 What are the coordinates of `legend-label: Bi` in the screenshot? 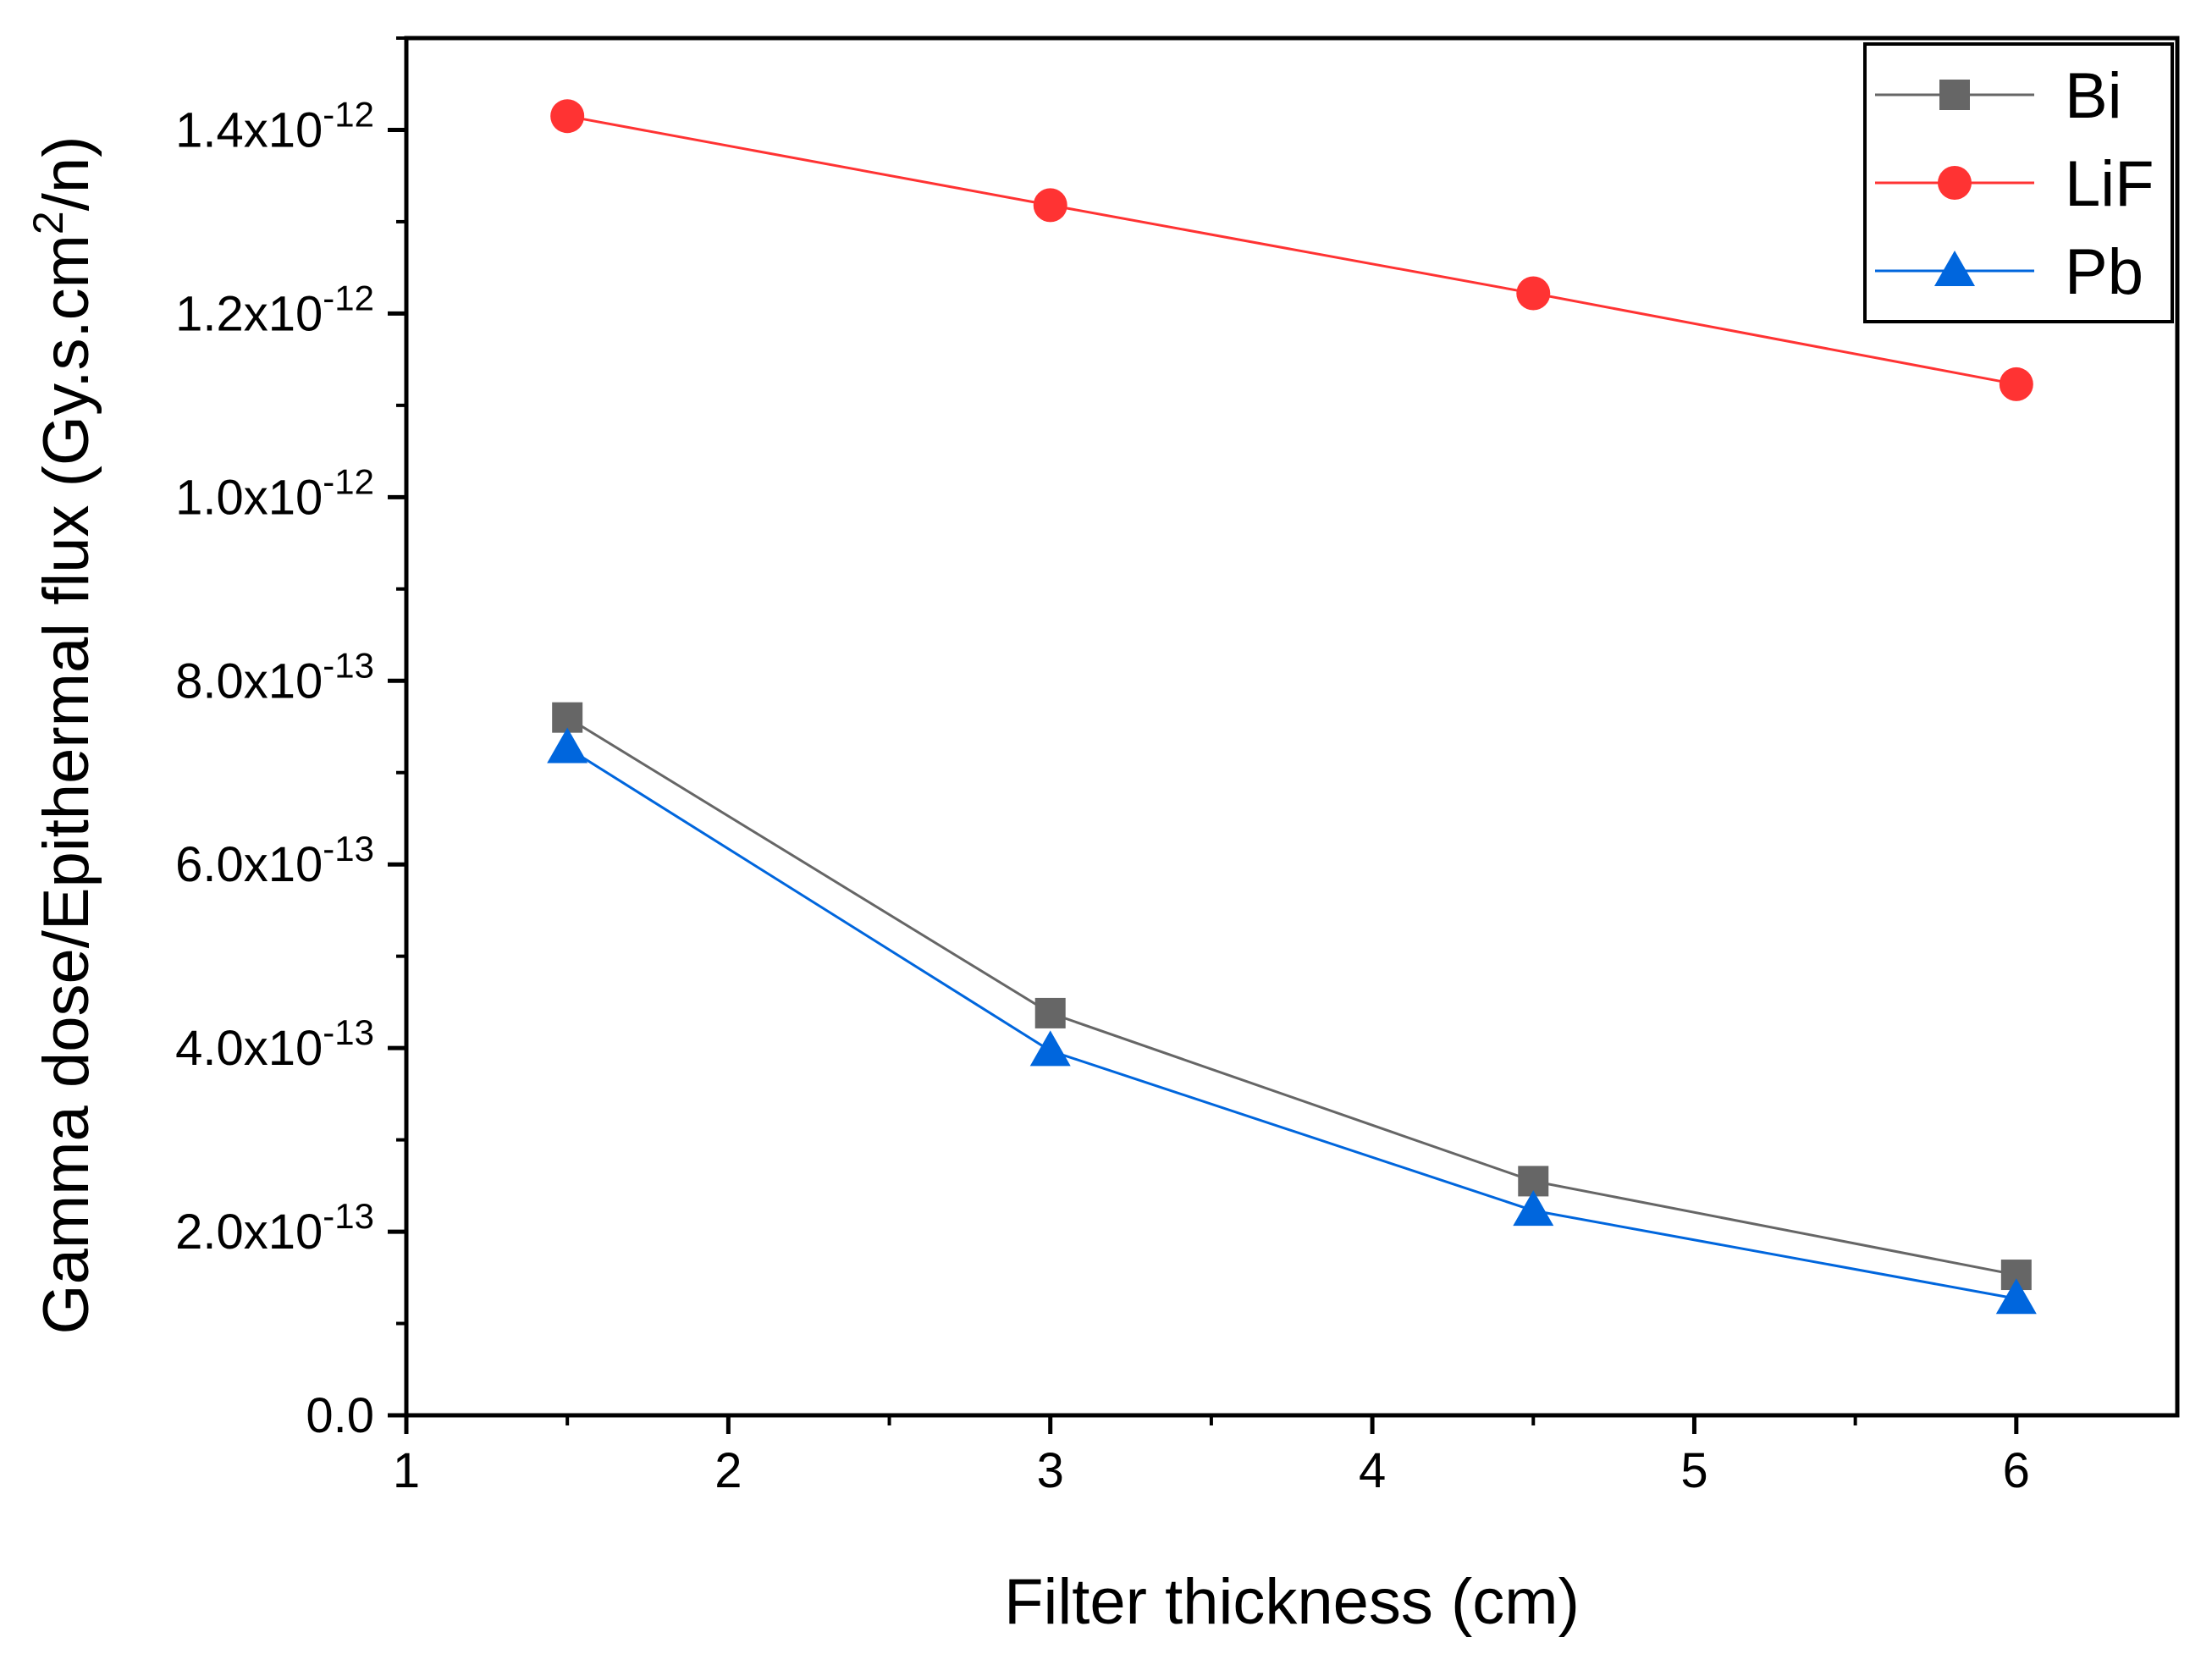 It's located at (2093, 96).